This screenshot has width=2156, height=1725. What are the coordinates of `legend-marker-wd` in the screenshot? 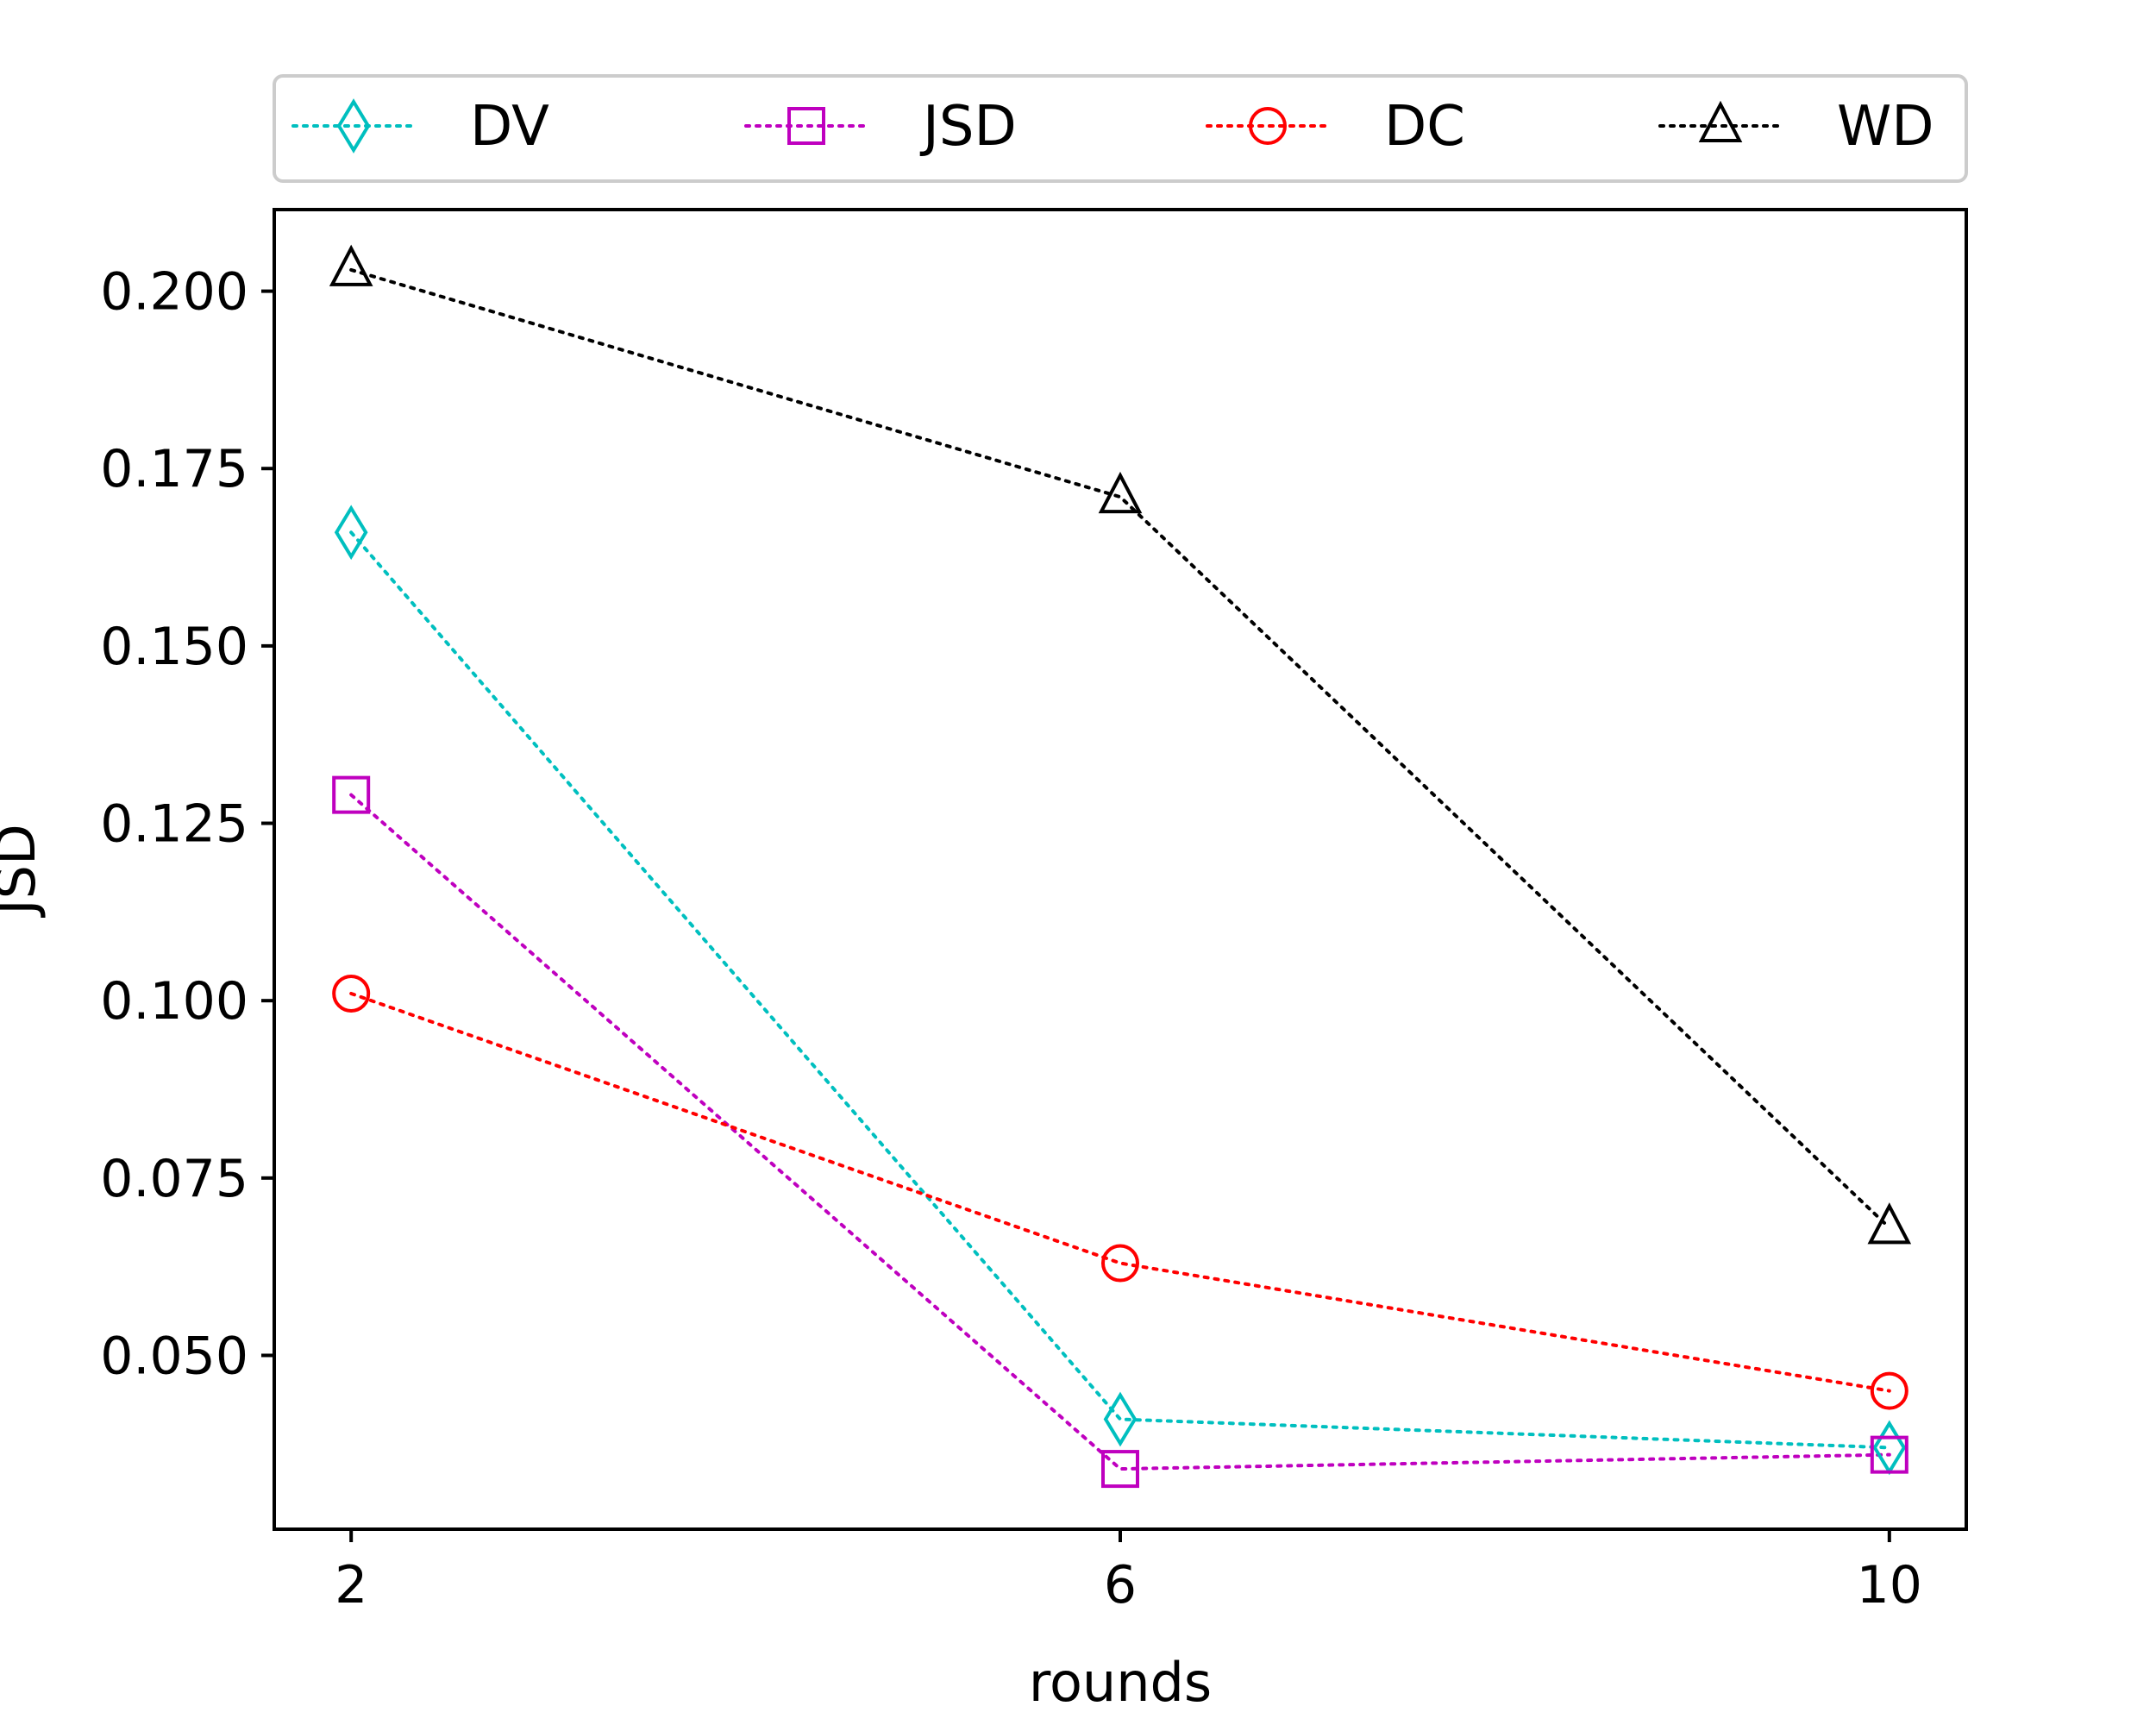 It's located at (1720, 121).